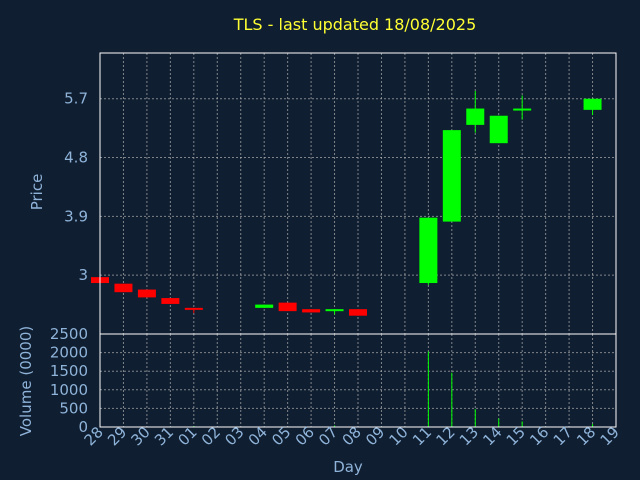 The width and height of the screenshot is (640, 480). What do you see at coordinates (69, 390) in the screenshot?
I see `volume-tick-label: 1000` at bounding box center [69, 390].